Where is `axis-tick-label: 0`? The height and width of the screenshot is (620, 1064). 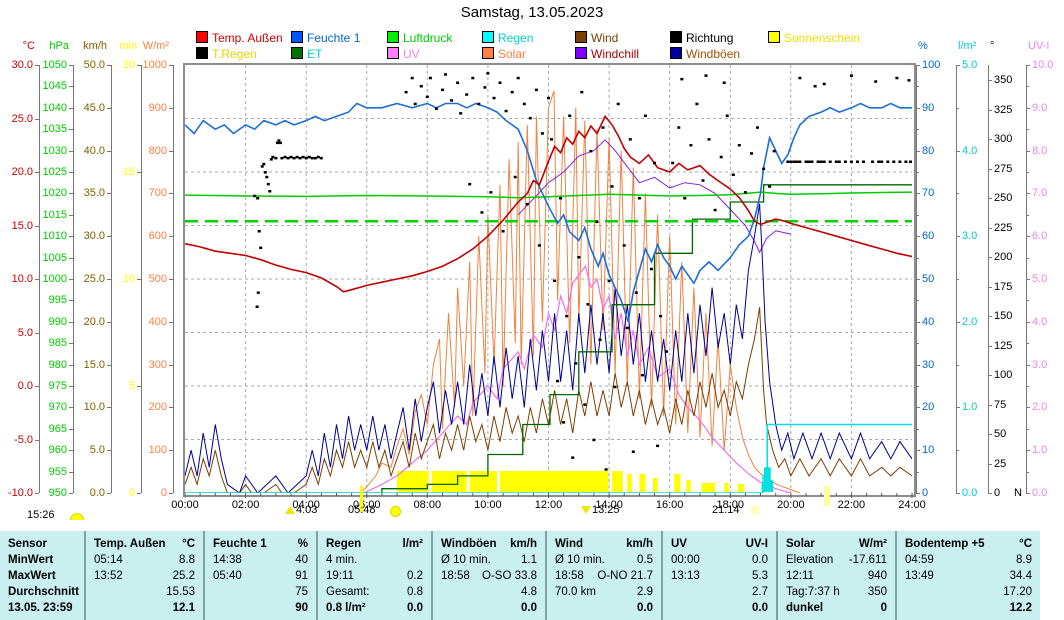 axis-tick-label: 0 is located at coordinates (131, 493).